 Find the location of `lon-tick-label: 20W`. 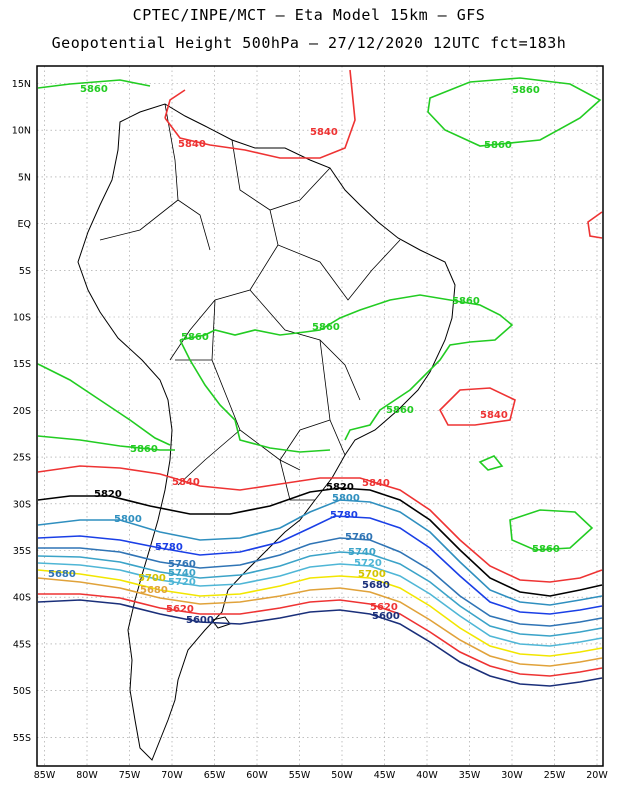

lon-tick-label: 20W is located at coordinates (597, 775).